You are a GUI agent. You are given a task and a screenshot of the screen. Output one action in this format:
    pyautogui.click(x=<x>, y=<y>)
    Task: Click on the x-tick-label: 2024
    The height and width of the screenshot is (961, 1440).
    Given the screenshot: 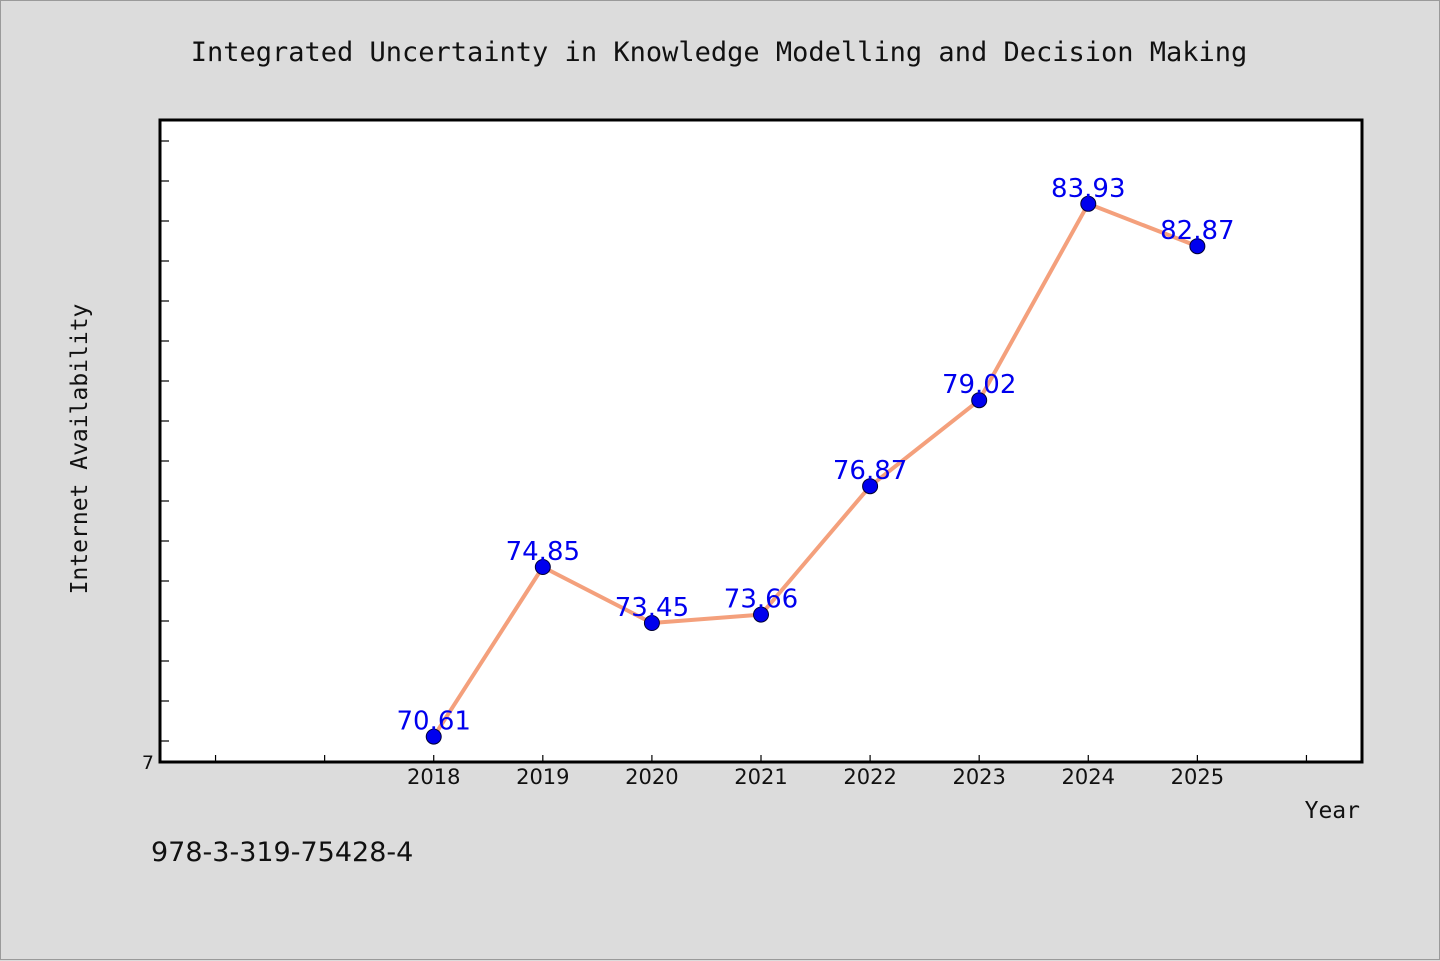 What is the action you would take?
    pyautogui.click(x=1088, y=777)
    